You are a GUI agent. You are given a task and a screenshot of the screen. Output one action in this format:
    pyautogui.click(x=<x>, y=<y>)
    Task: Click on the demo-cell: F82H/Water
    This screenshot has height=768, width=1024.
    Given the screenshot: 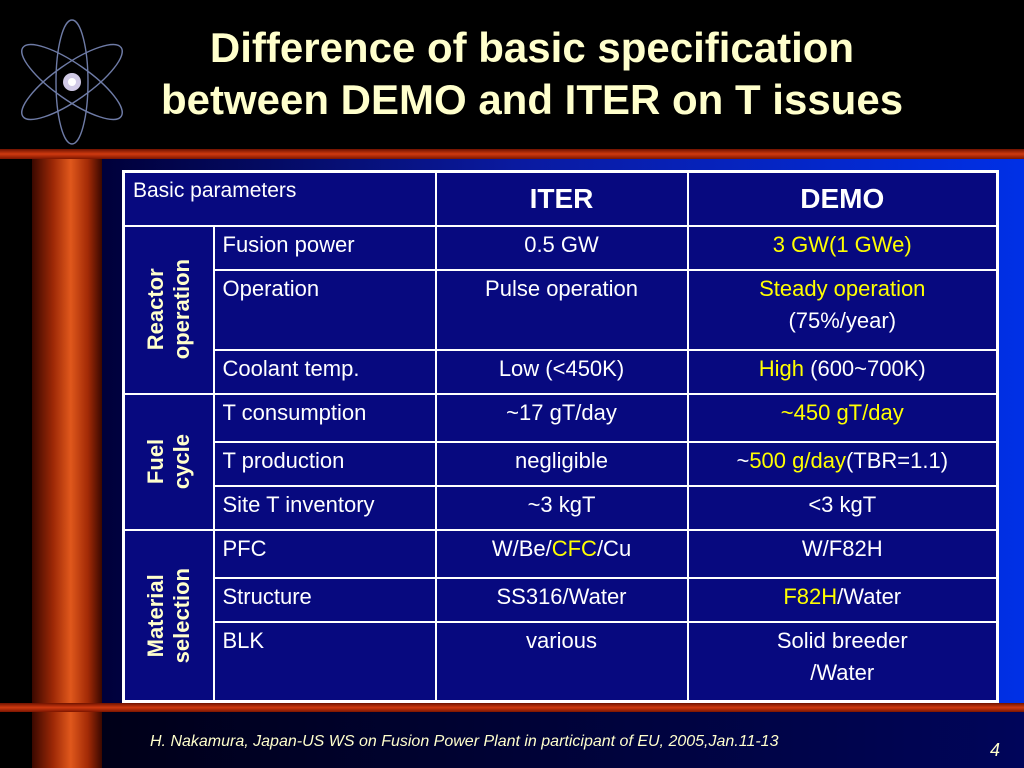 What is the action you would take?
    pyautogui.click(x=842, y=599)
    